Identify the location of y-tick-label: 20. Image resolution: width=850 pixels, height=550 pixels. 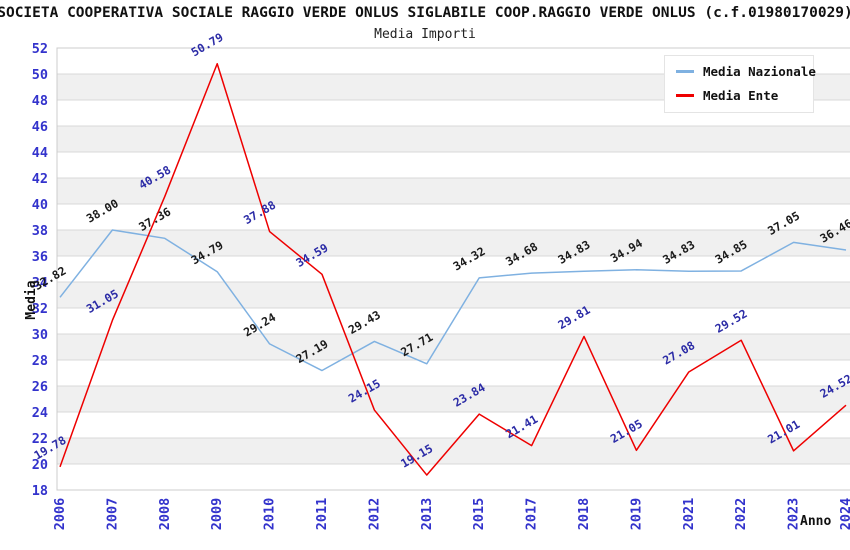
(40, 465).